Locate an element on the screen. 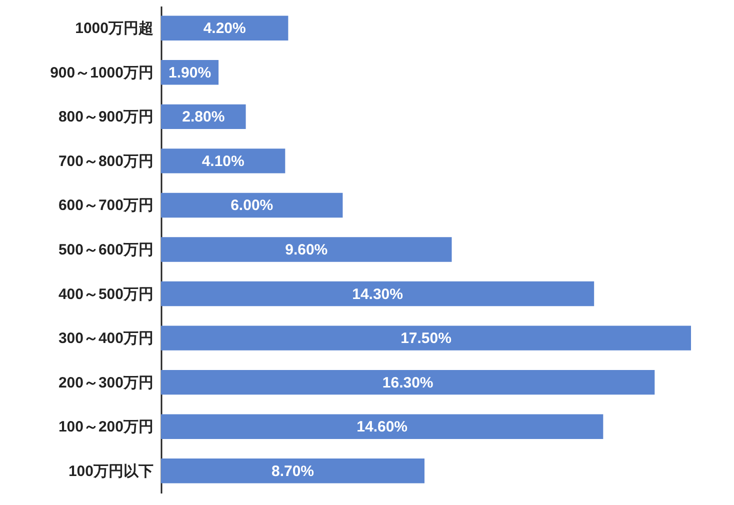 This screenshot has height=505, width=734. y-tick-label: 900～1000万円 is located at coordinates (102, 73).